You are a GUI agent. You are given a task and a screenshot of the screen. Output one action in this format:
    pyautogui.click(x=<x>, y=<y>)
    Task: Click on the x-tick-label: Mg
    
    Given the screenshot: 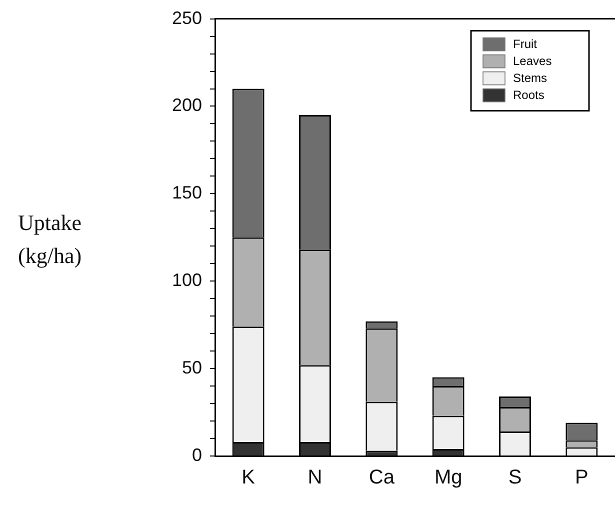 What is the action you would take?
    pyautogui.click(x=448, y=477)
    